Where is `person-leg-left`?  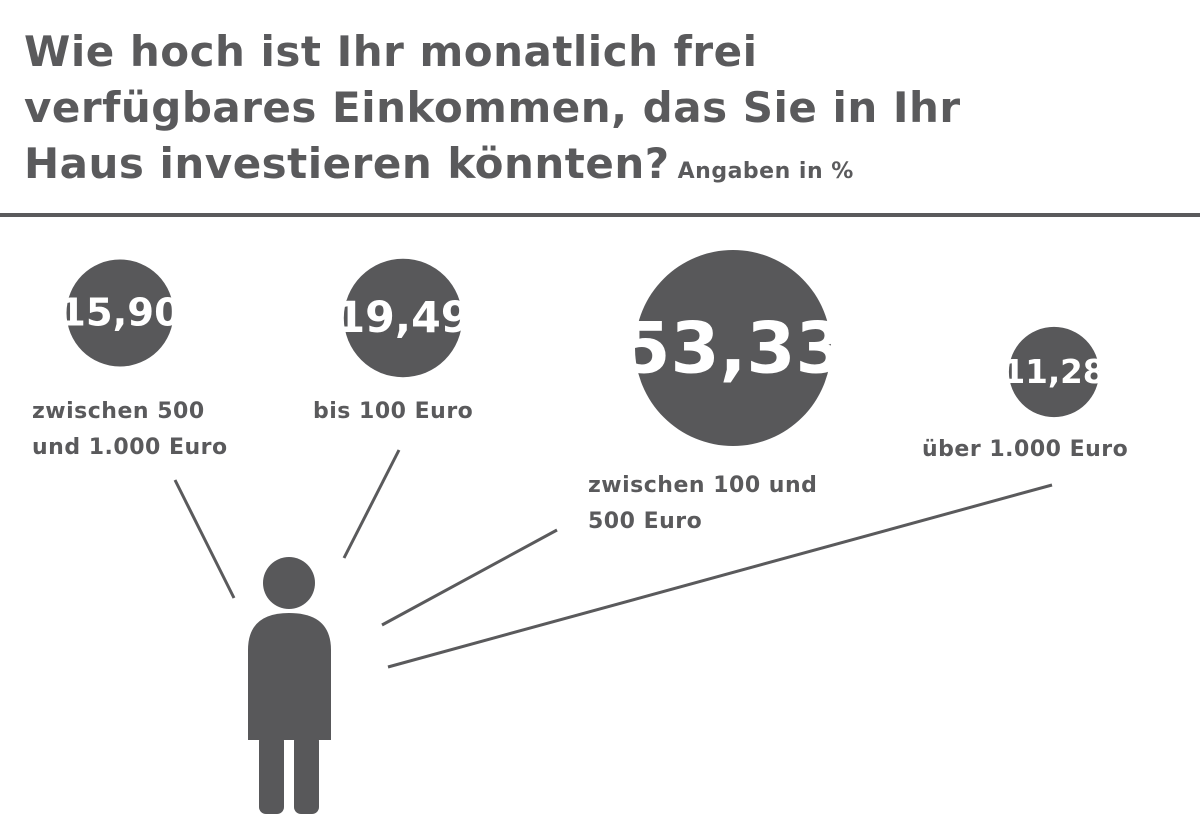
person-leg-left is located at coordinates (271, 774).